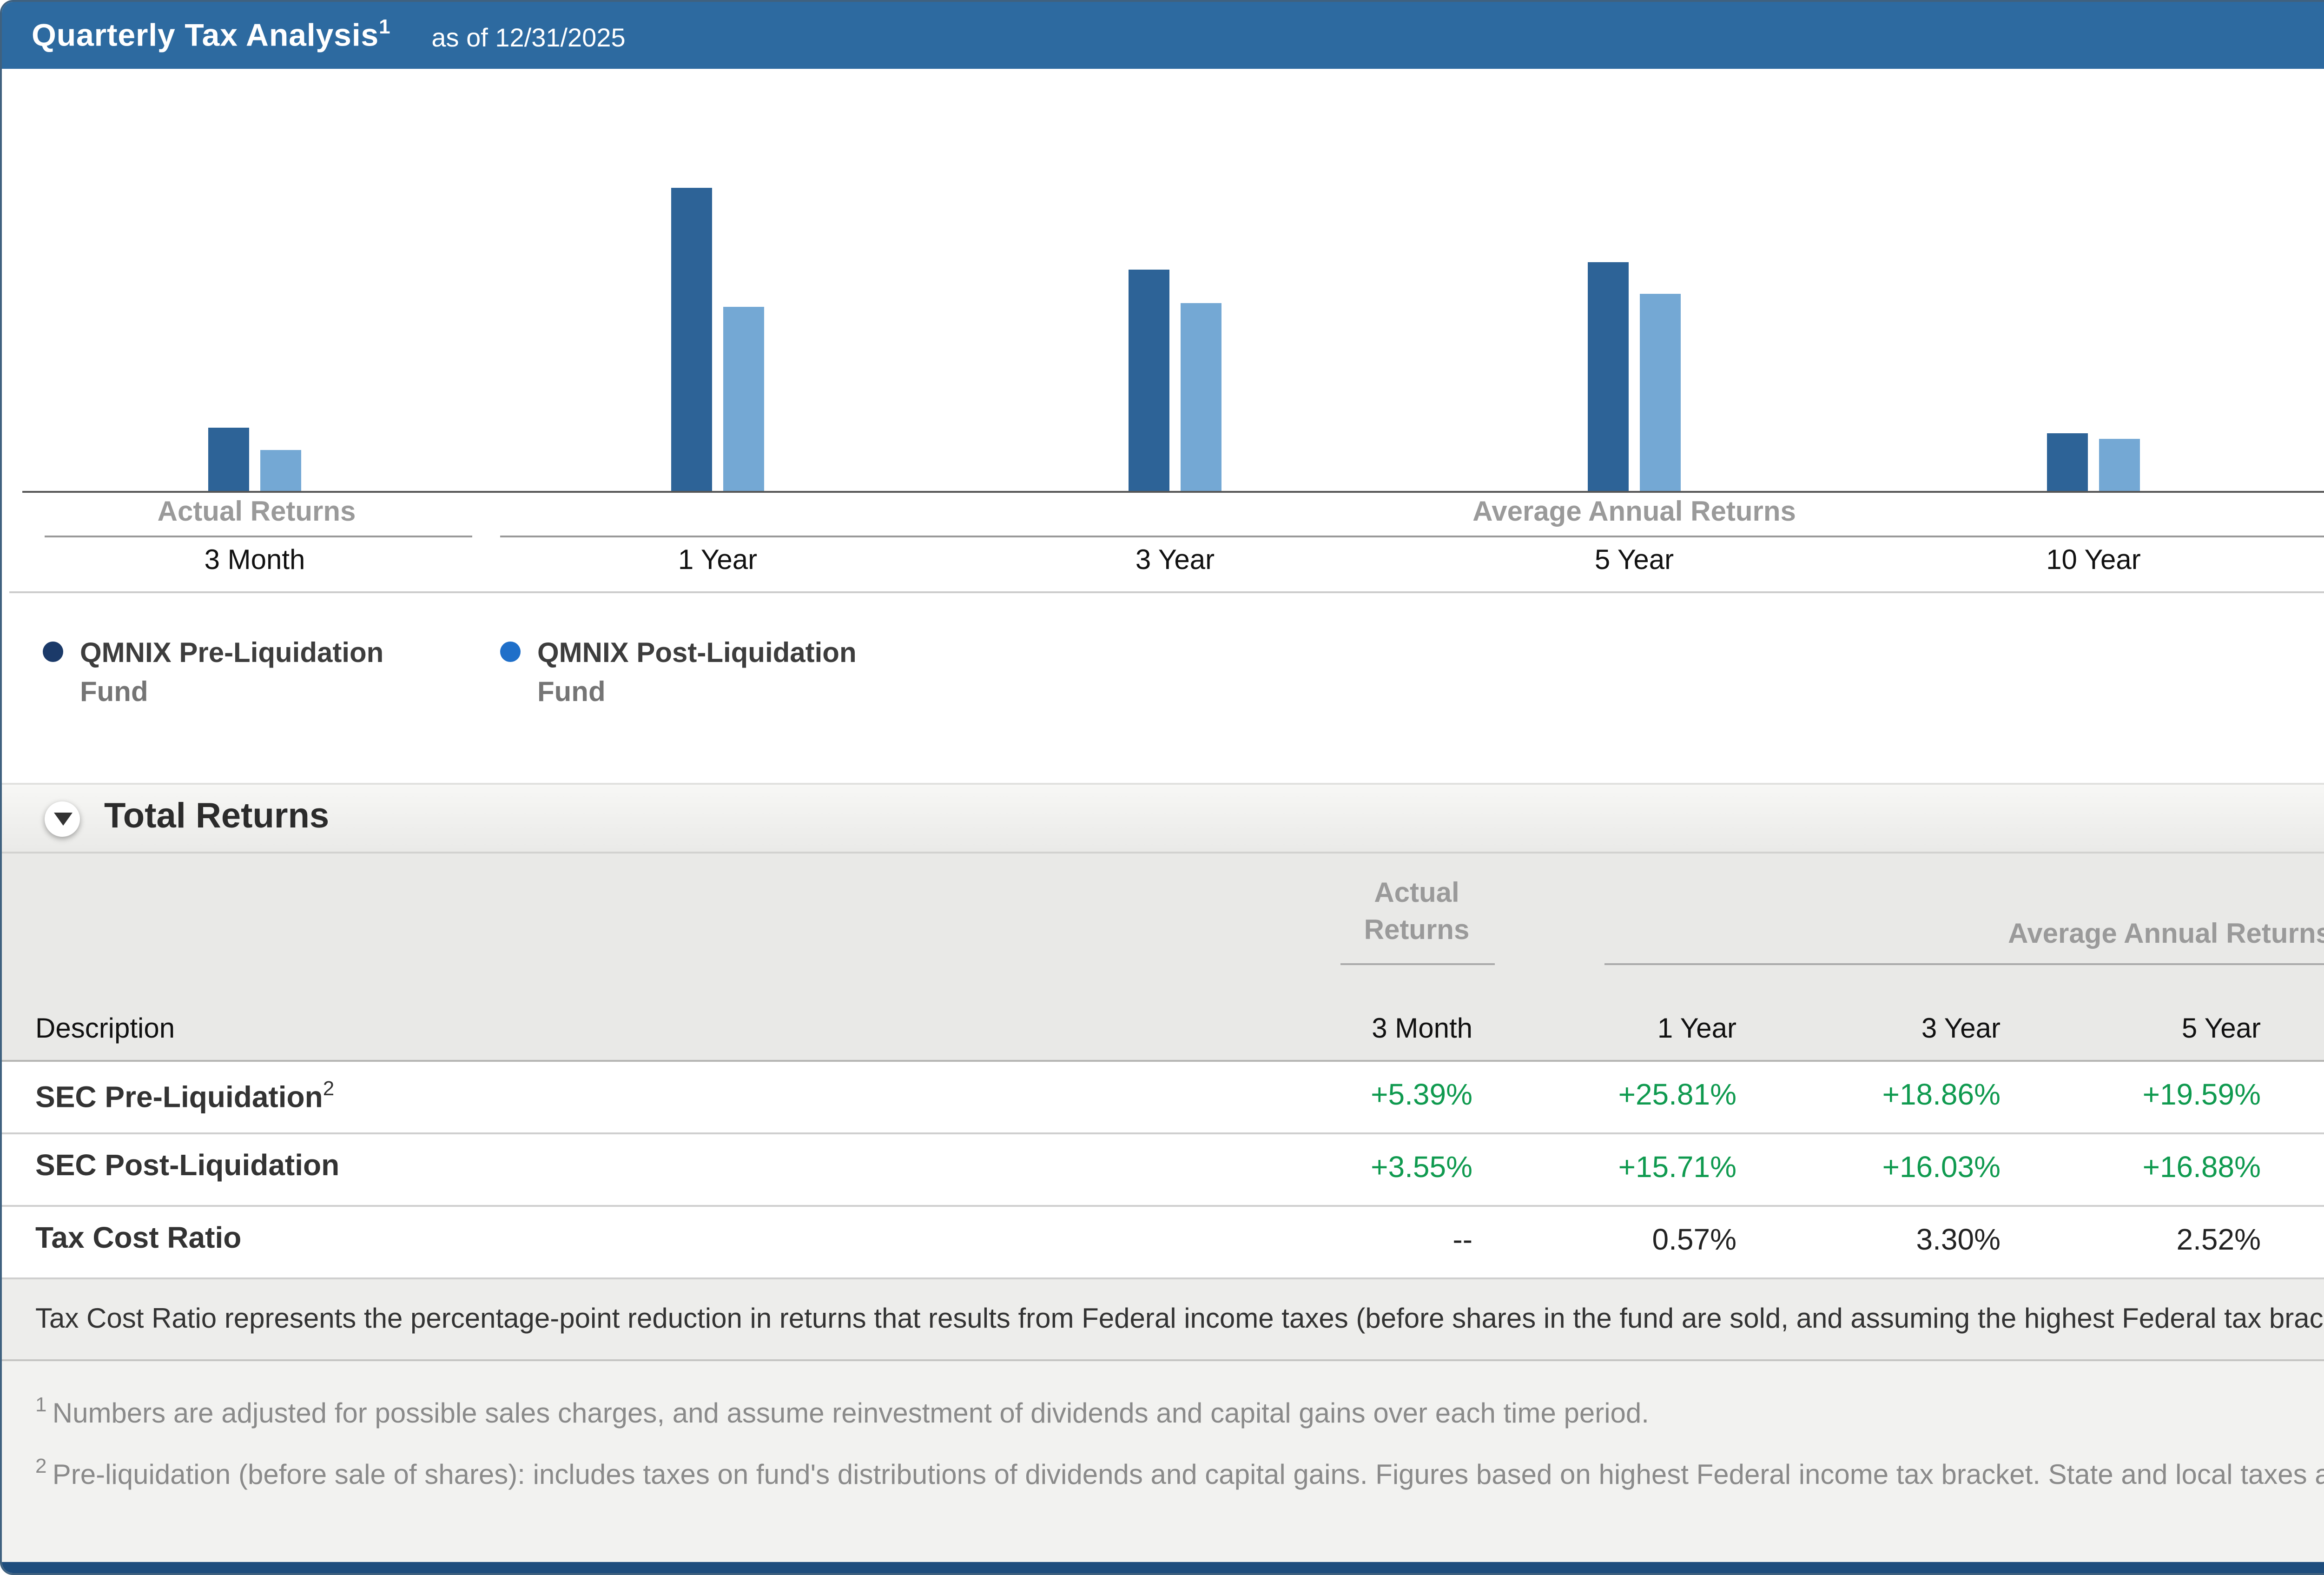 The image size is (2324, 1575). Describe the element at coordinates (1163, 819) in the screenshot. I see `total-returns-section-header: Total Returns` at that location.